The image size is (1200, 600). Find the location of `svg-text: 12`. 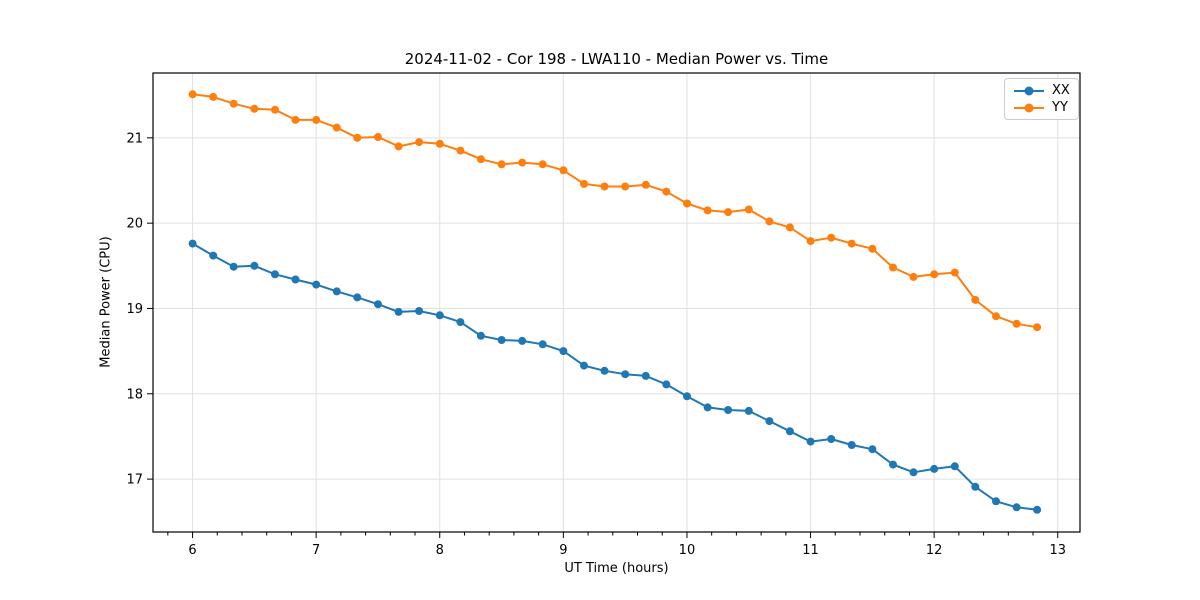

svg-text: 12 is located at coordinates (934, 550).